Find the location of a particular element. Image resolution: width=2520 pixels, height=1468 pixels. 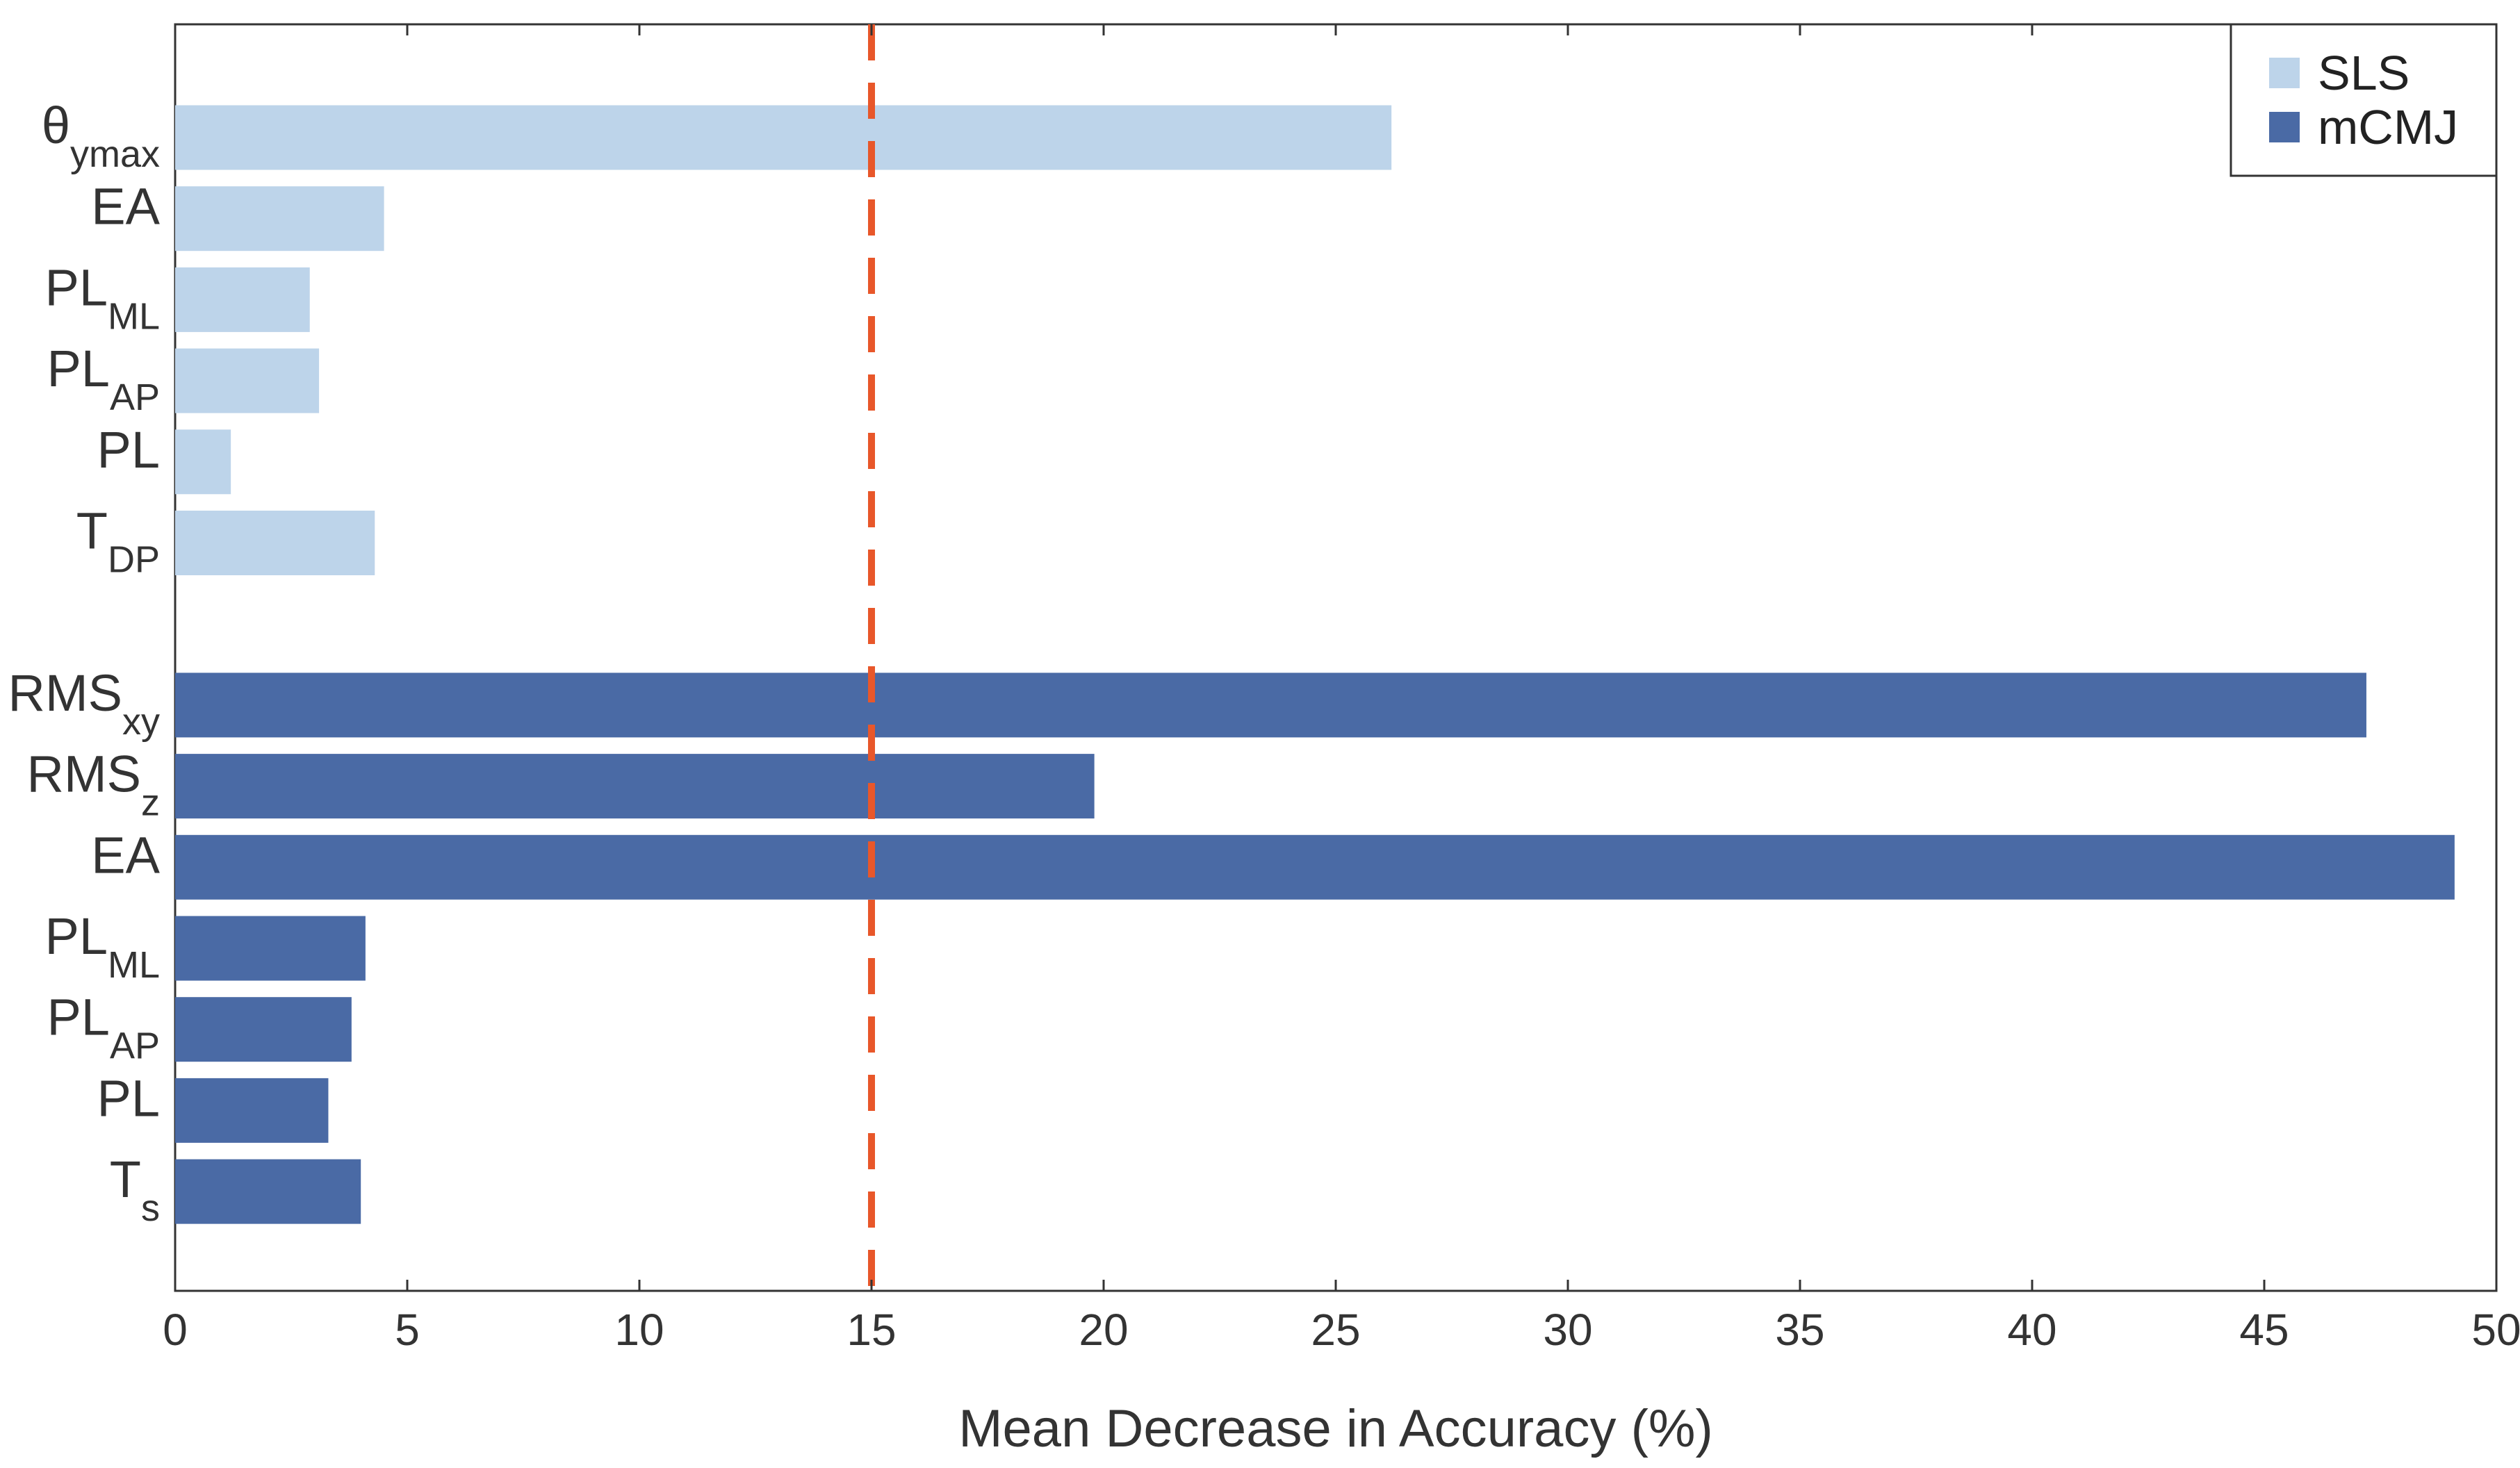

category-label-mcmj-4: PLML is located at coordinates (102, 947).